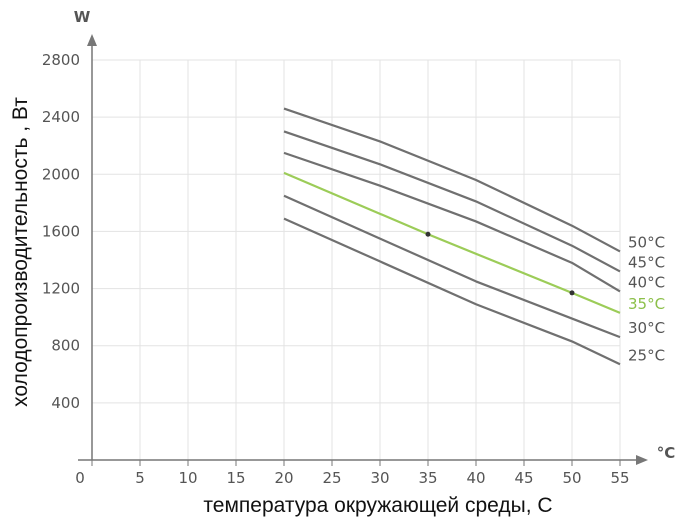 The height and width of the screenshot is (524, 679). I want to click on y-tick-label: 2000, so click(61, 174).